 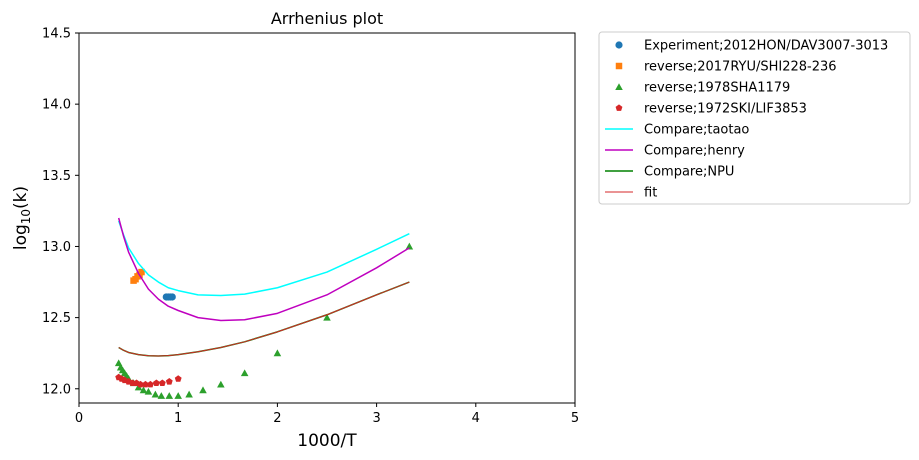 I want to click on x-tick-label: 0, so click(x=79, y=418).